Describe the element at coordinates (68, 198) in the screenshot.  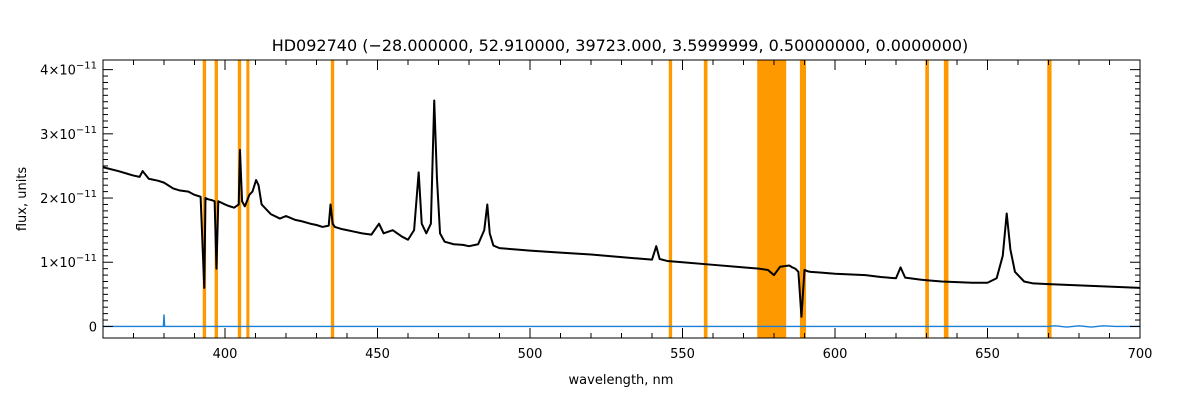
I see `y-tick-label: 2×10⁻¹¹` at that location.